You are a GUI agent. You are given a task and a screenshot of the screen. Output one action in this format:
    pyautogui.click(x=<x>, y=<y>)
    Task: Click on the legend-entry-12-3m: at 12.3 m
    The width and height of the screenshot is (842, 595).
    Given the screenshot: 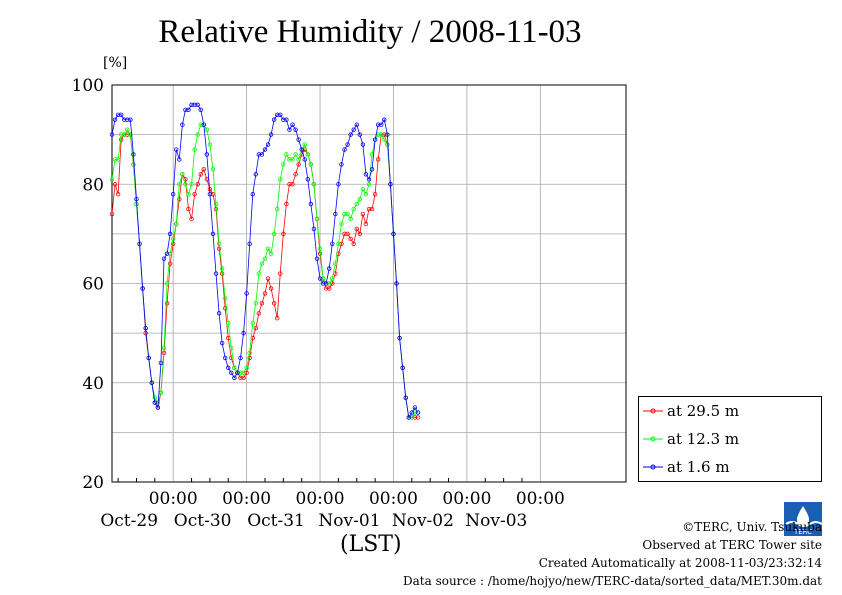 What is the action you would take?
    pyautogui.click(x=731, y=439)
    